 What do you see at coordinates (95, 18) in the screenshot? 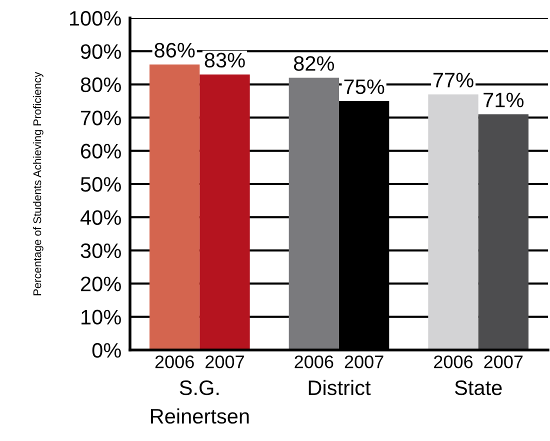
I see `y-tick-label: 100%` at bounding box center [95, 18].